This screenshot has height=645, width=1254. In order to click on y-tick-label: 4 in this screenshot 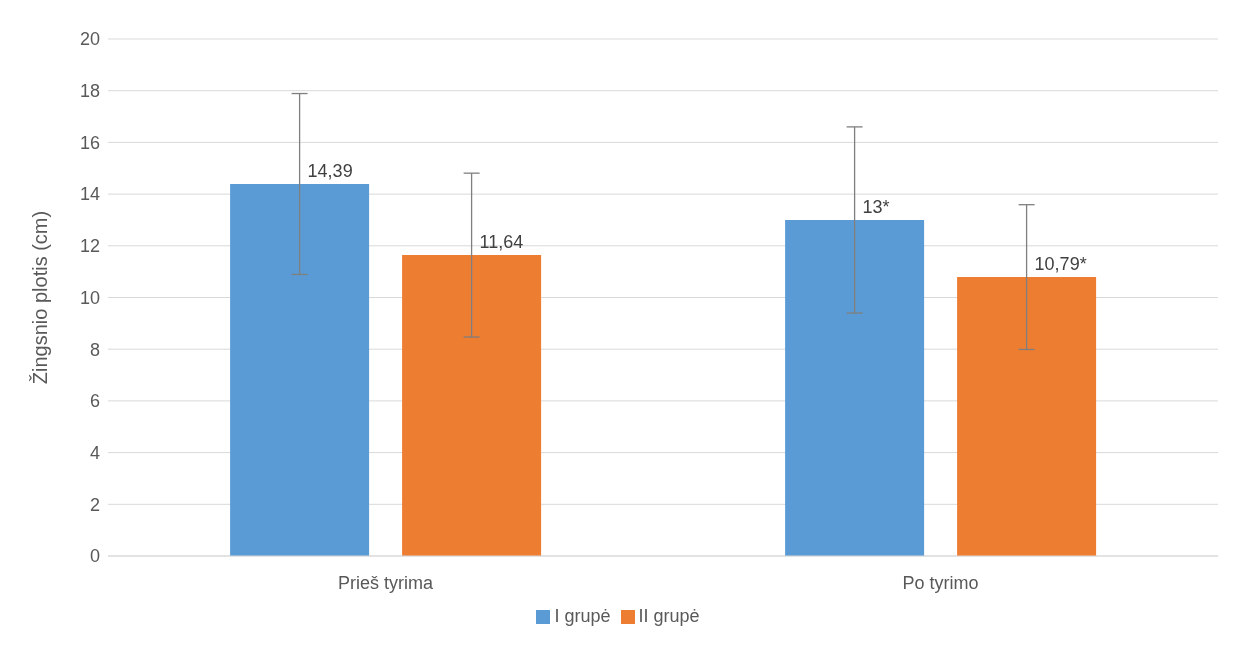, I will do `click(94, 452)`.